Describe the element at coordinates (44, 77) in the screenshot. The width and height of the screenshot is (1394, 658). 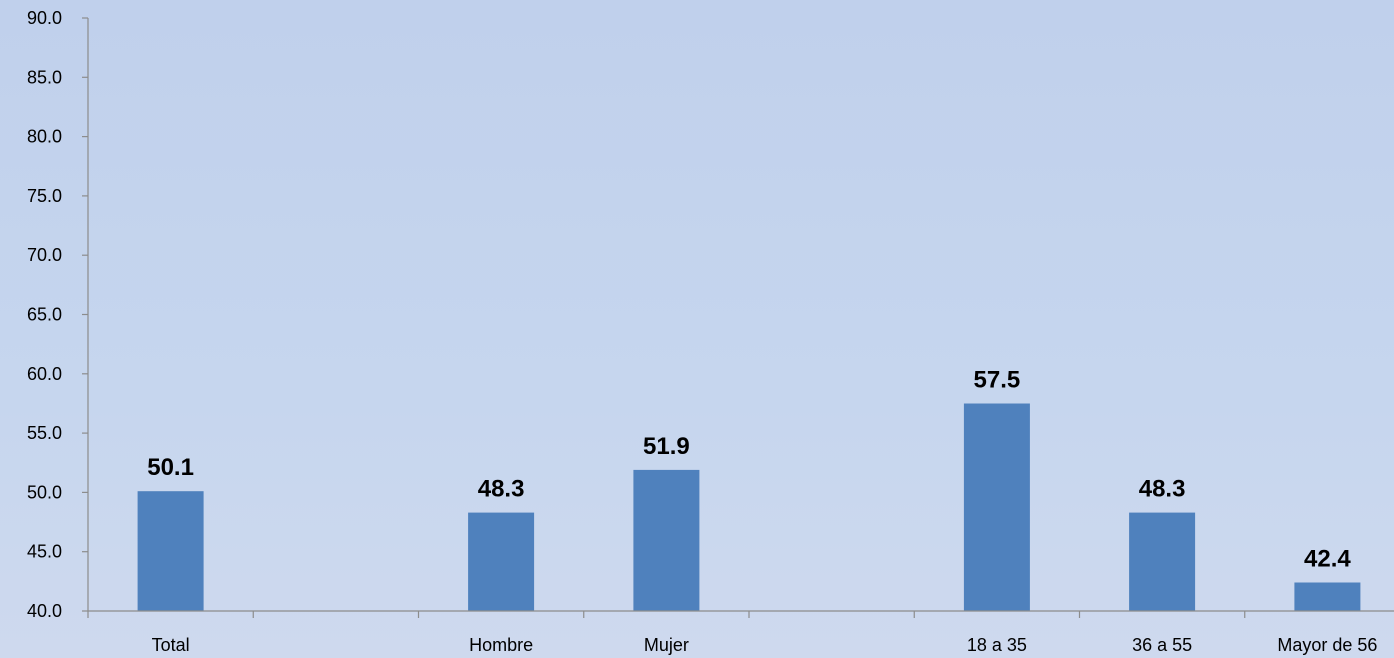
I see `y-tick-label: 85.0` at that location.